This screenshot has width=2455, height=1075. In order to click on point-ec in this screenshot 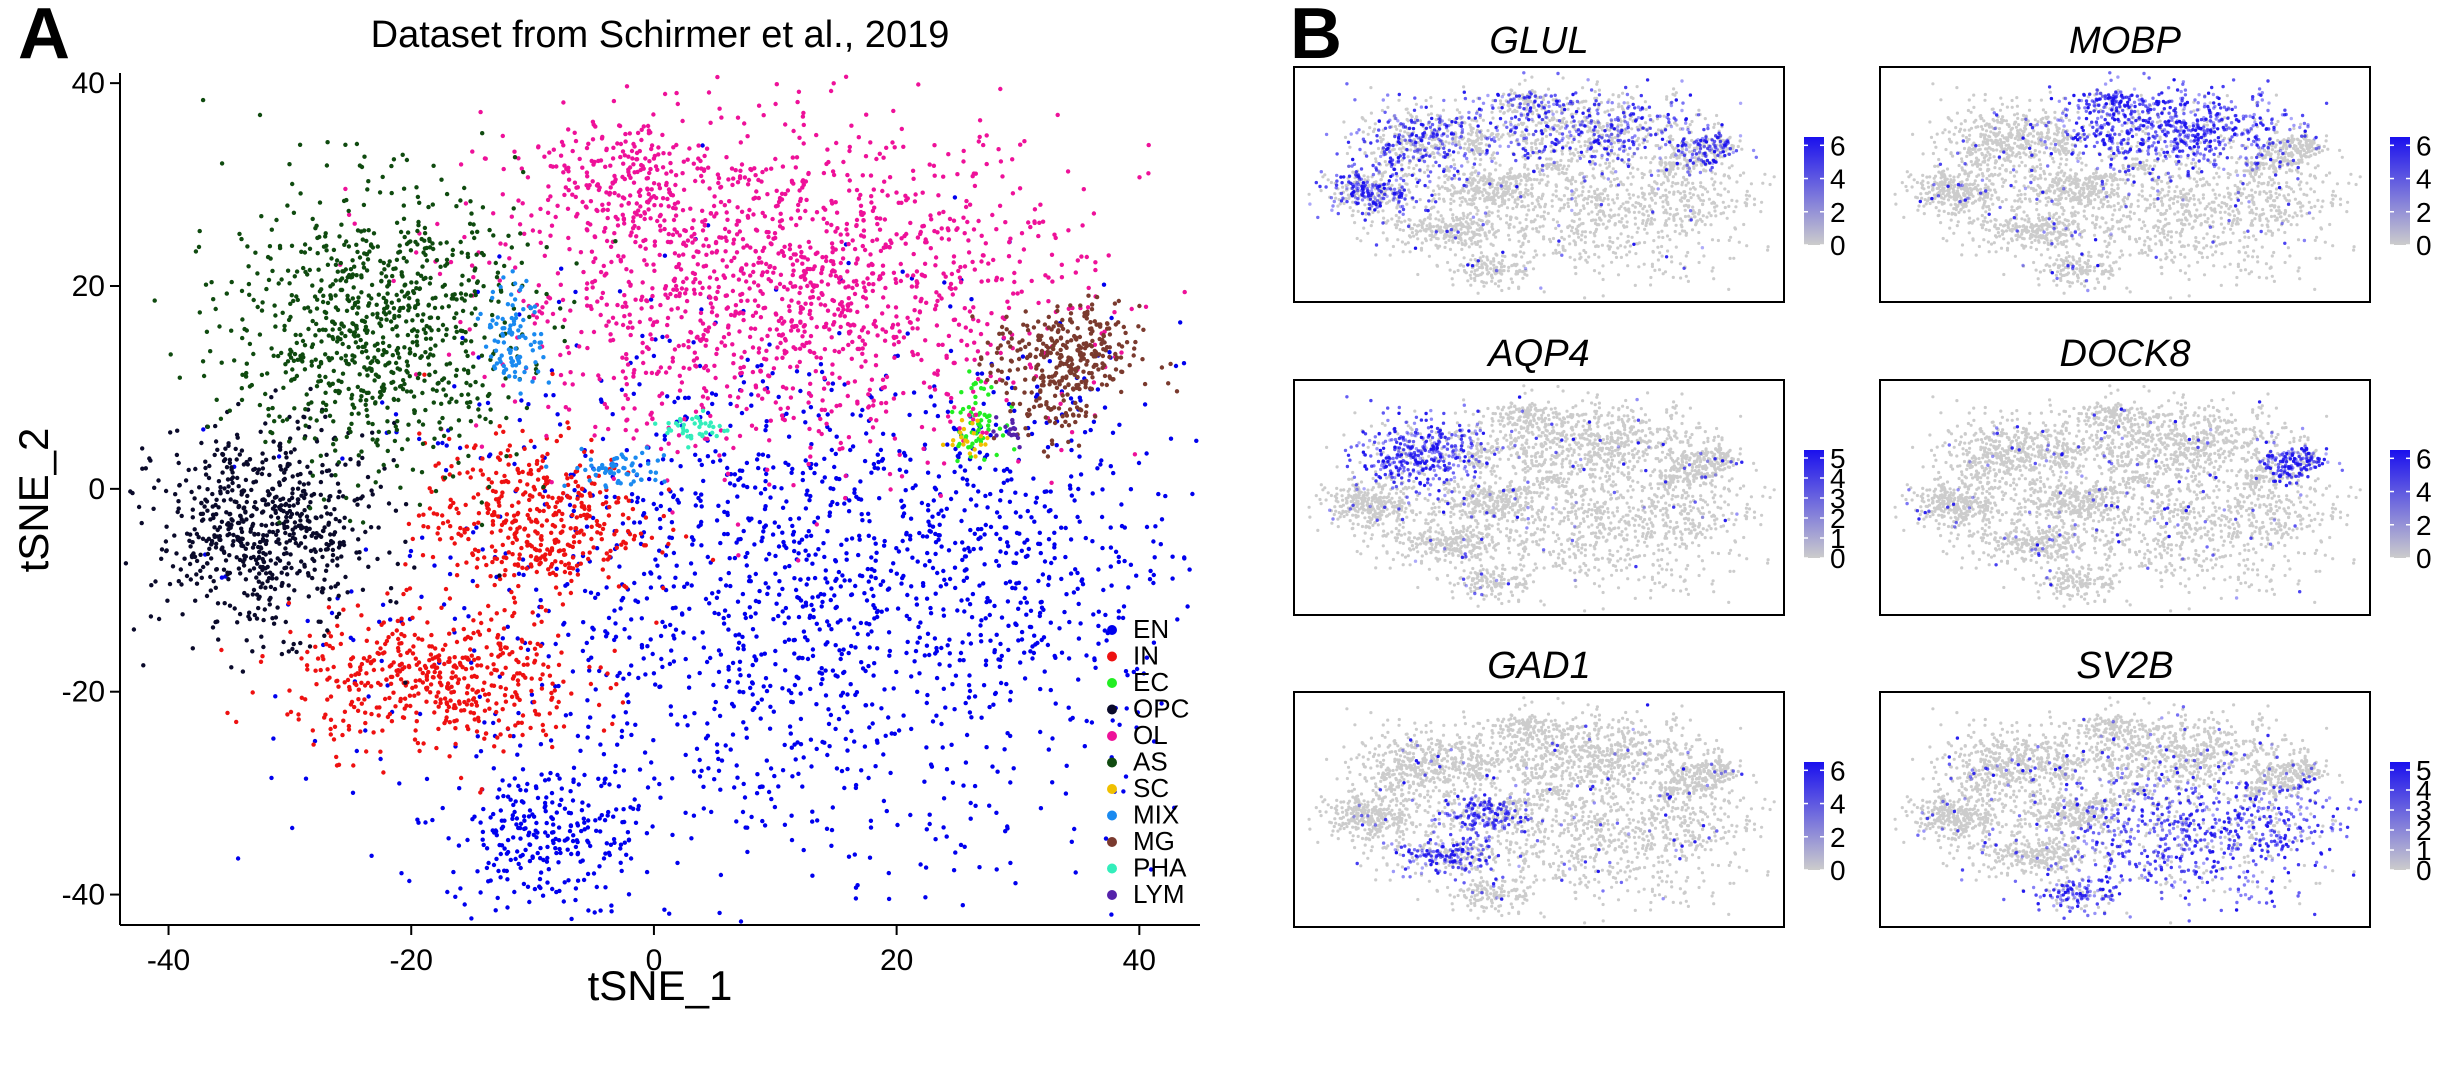, I will do `click(1003, 435)`.